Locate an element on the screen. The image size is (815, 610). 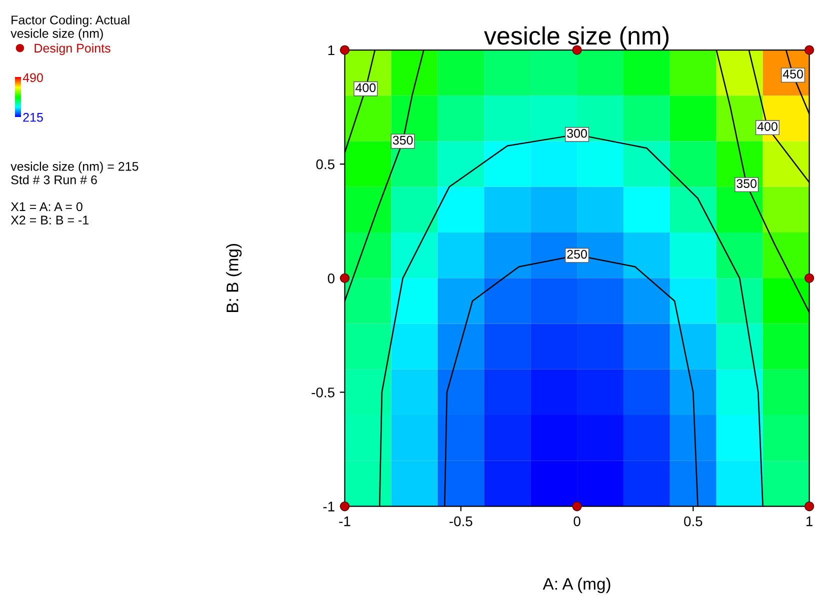
x-tick-label: 1 is located at coordinates (809, 521).